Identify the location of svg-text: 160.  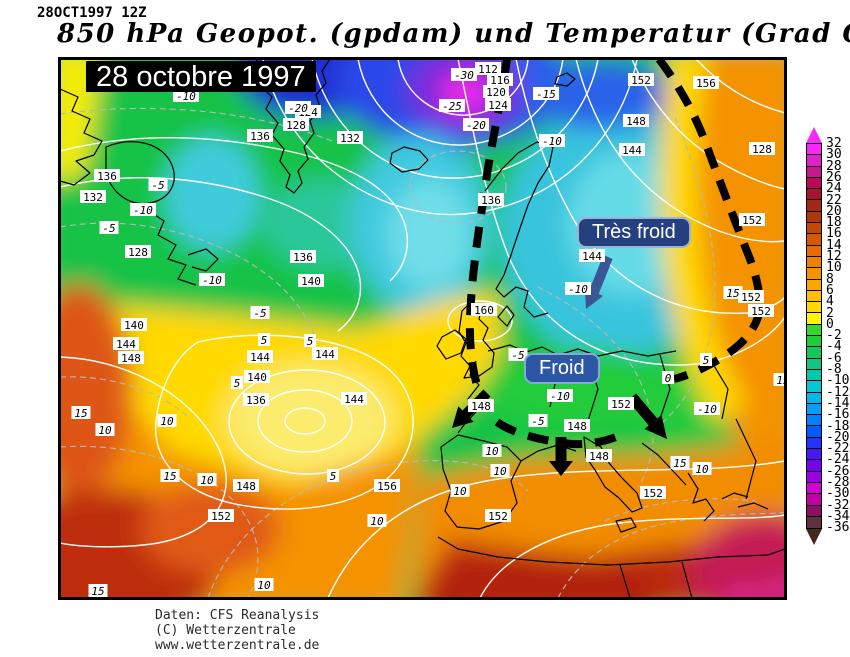
(484, 310).